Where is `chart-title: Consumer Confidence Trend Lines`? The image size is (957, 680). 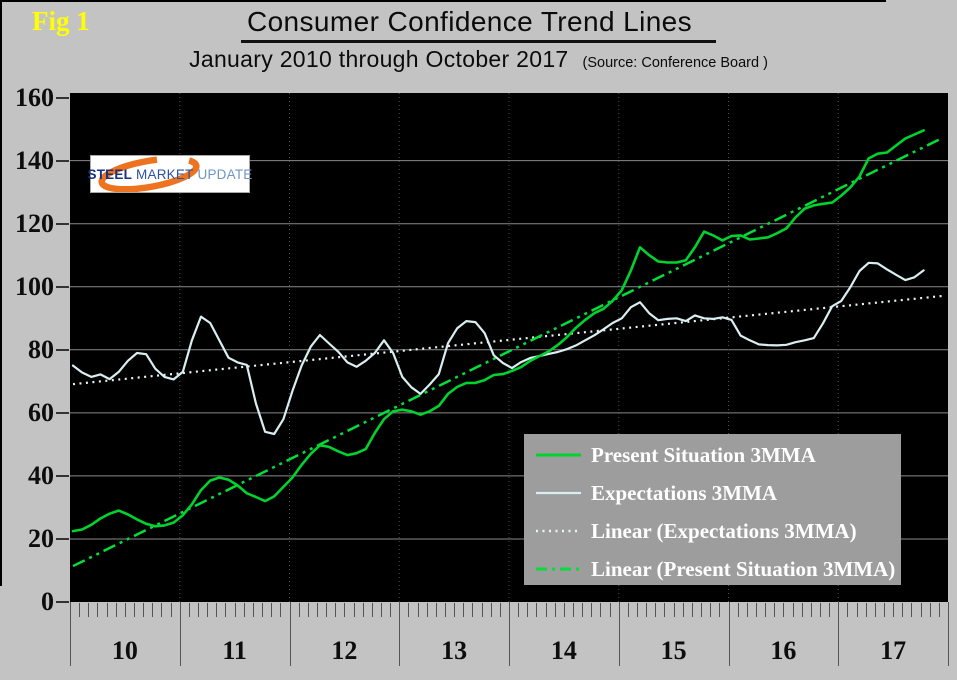
chart-title: Consumer Confidence Trend Lines is located at coordinates (478, 24).